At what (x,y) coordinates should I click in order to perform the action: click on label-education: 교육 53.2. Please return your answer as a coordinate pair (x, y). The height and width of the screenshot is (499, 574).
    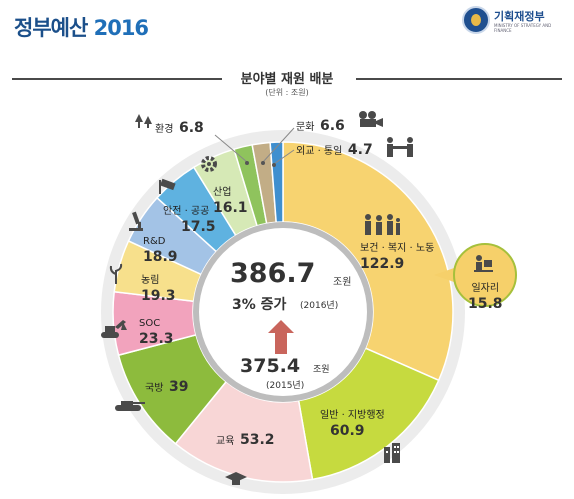
    Looking at the image, I should click on (245, 439).